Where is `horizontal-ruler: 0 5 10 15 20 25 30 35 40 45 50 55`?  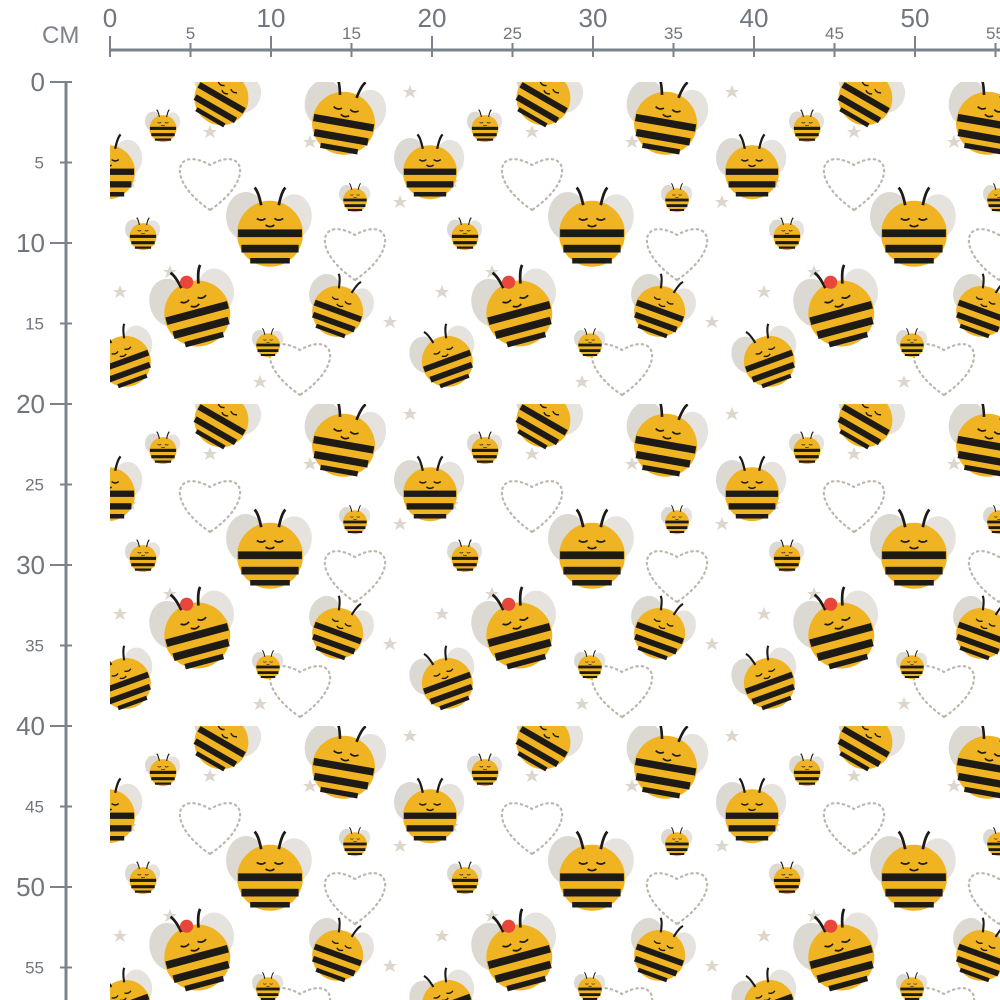 horizontal-ruler: 0 5 10 15 20 25 30 35 40 45 50 55 is located at coordinates (551, 30).